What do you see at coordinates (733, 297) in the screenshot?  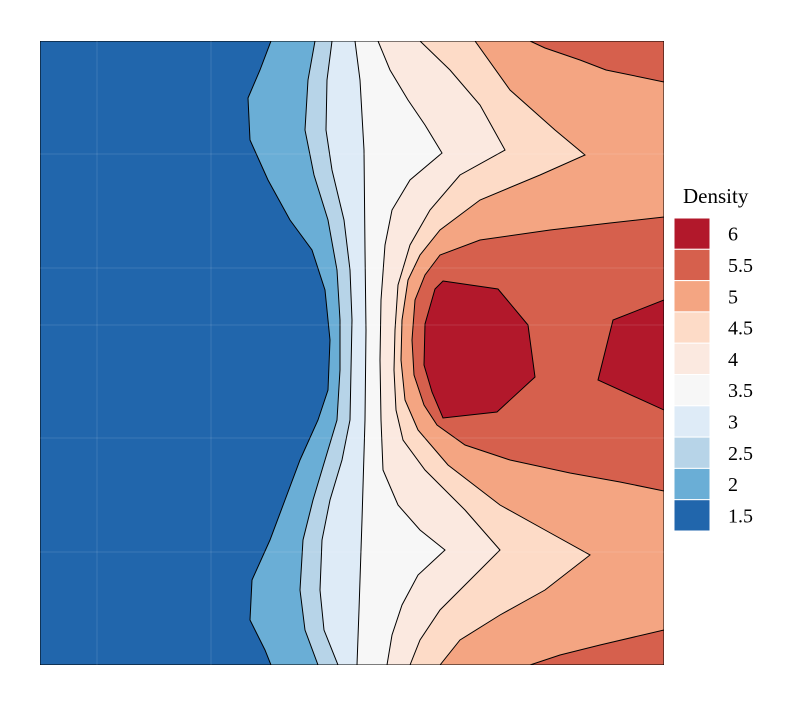 I see `legend-label-5: 5` at bounding box center [733, 297].